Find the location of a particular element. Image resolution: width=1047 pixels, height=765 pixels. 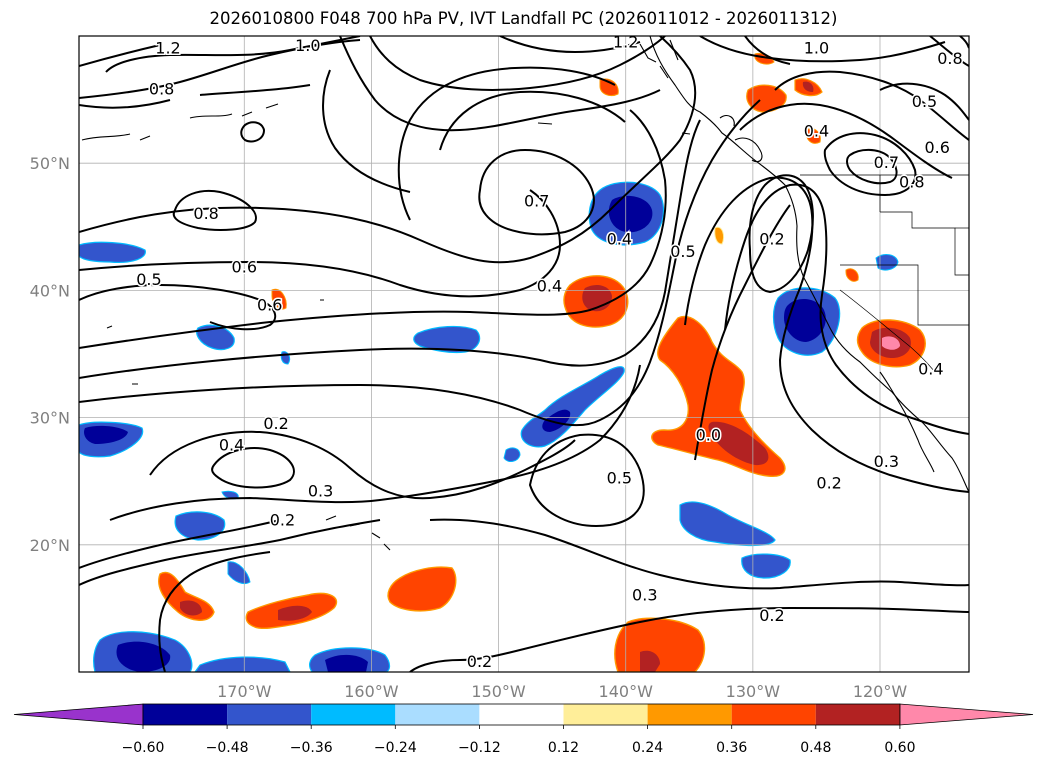

lon-tick-label: 140°W is located at coordinates (626, 691).